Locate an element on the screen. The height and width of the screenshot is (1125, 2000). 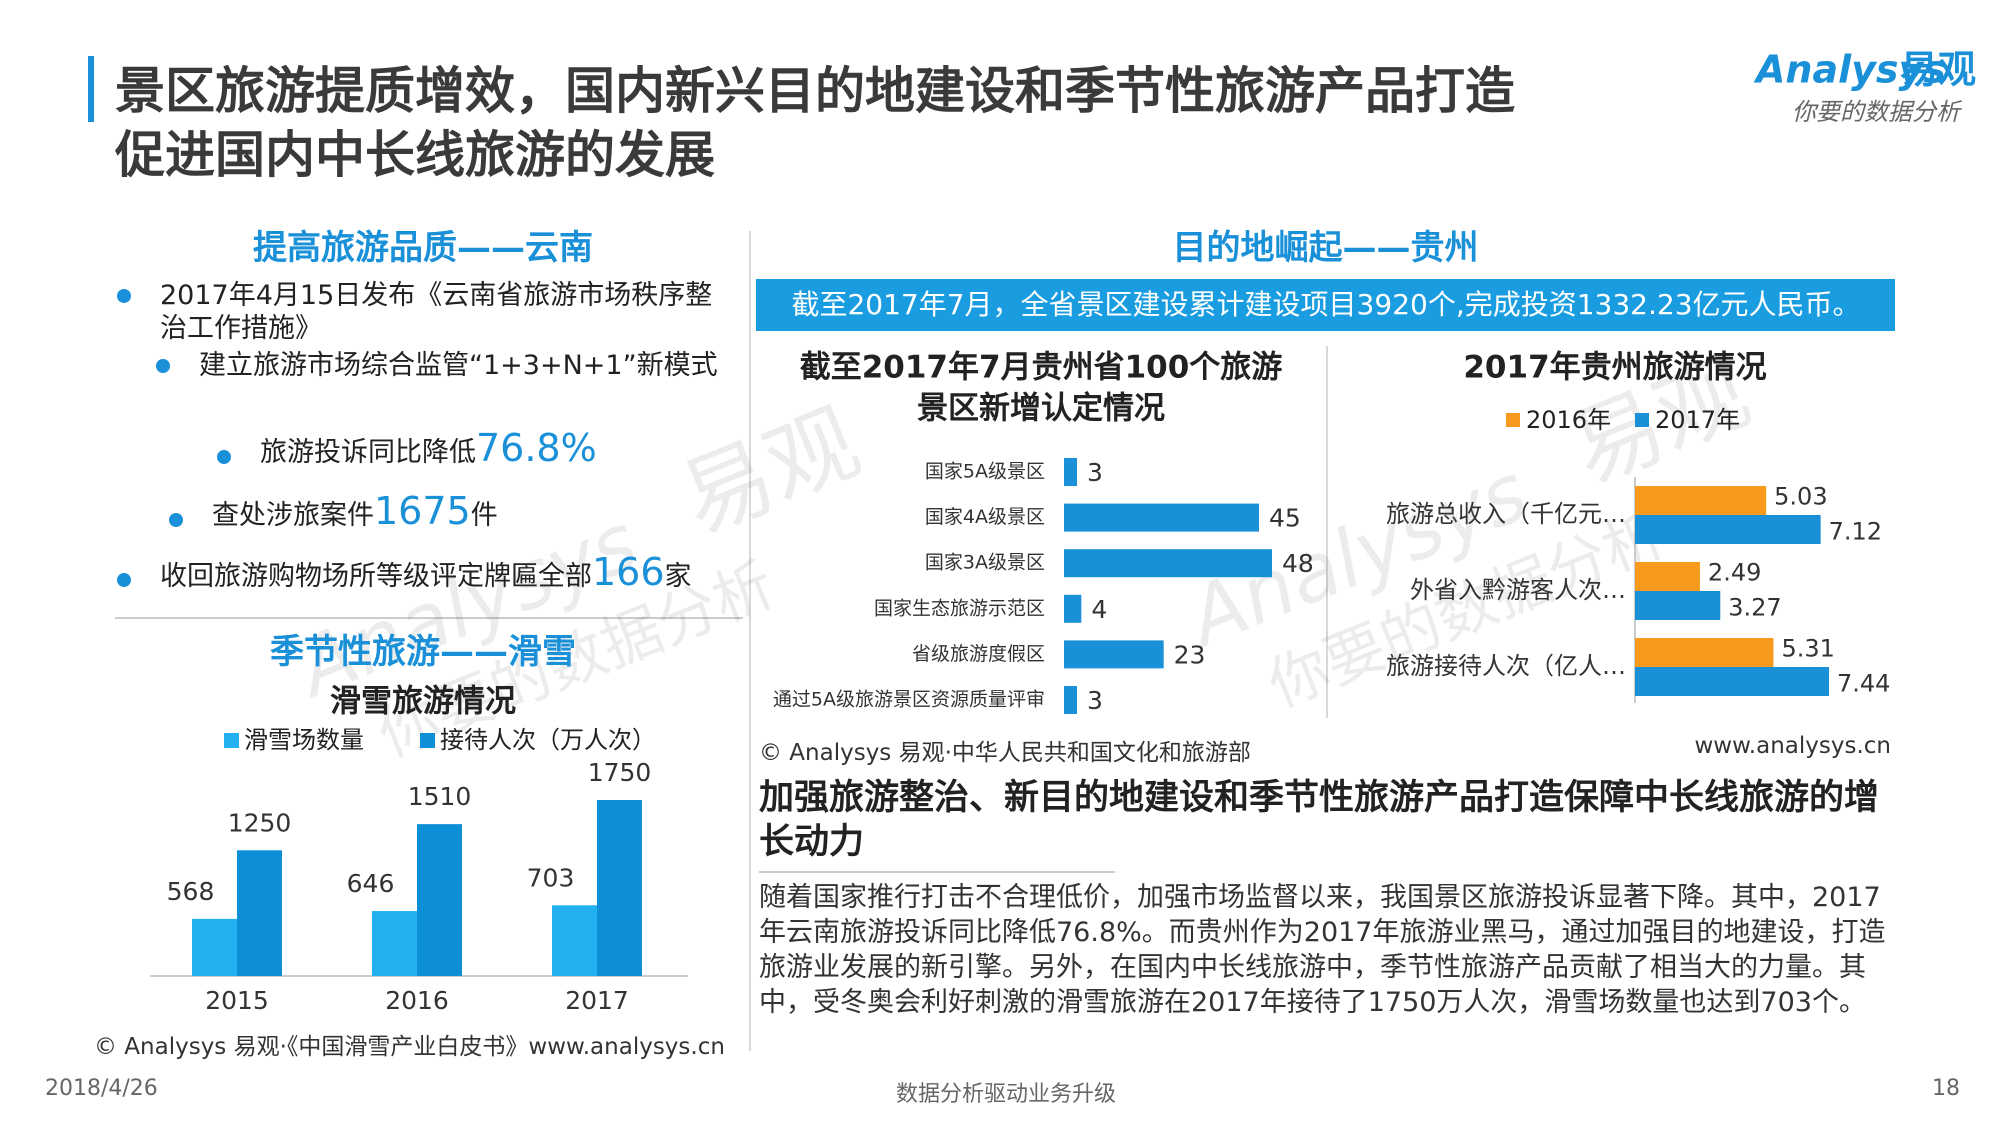
bullet-text: 旅游投诉同比降低 is located at coordinates (368, 452).